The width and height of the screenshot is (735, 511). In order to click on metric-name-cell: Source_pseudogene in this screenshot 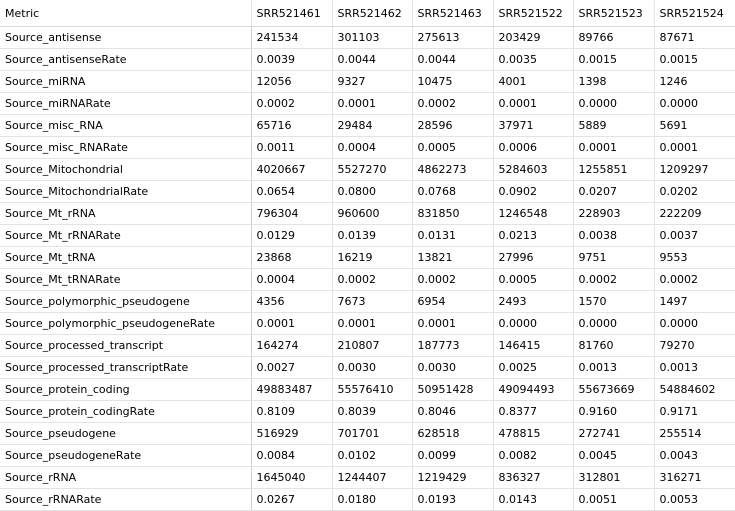, I will do `click(126, 433)`.